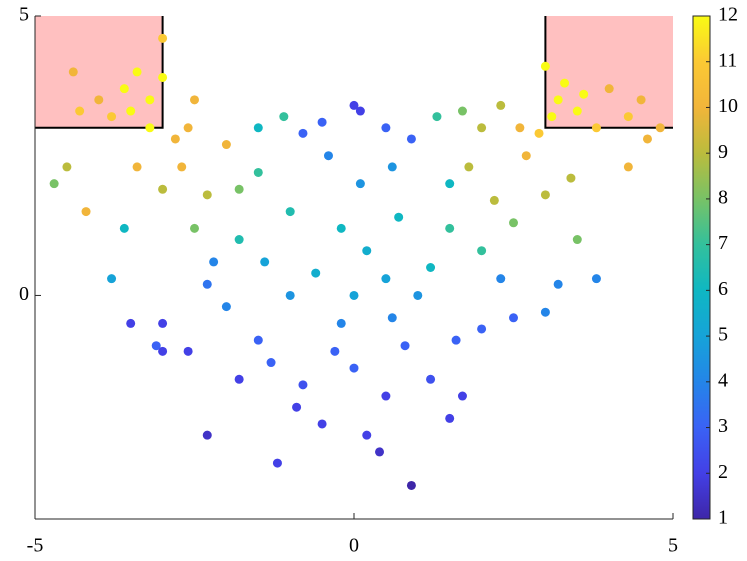 The image size is (747, 561). Describe the element at coordinates (723, 380) in the screenshot. I see `colorbar-tick-label: 4` at that location.